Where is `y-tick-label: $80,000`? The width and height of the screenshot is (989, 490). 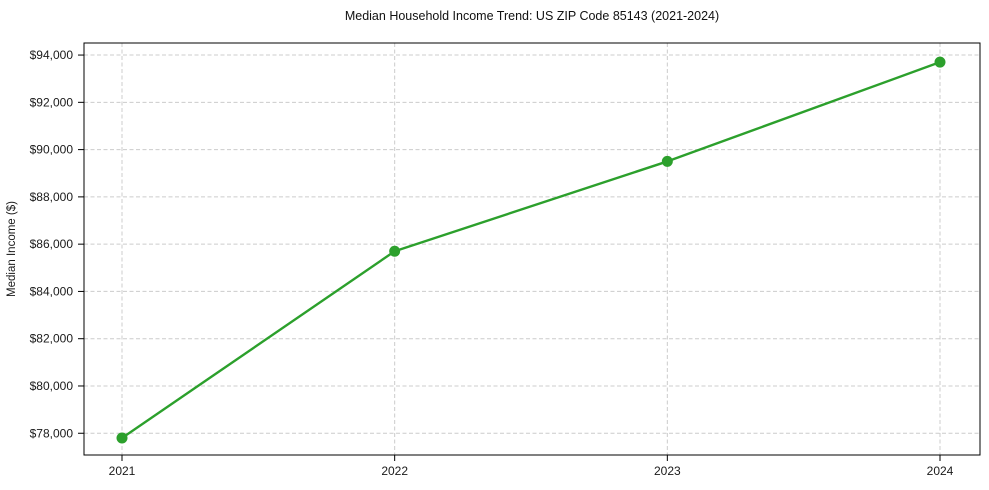 y-tick-label: $80,000 is located at coordinates (52, 386).